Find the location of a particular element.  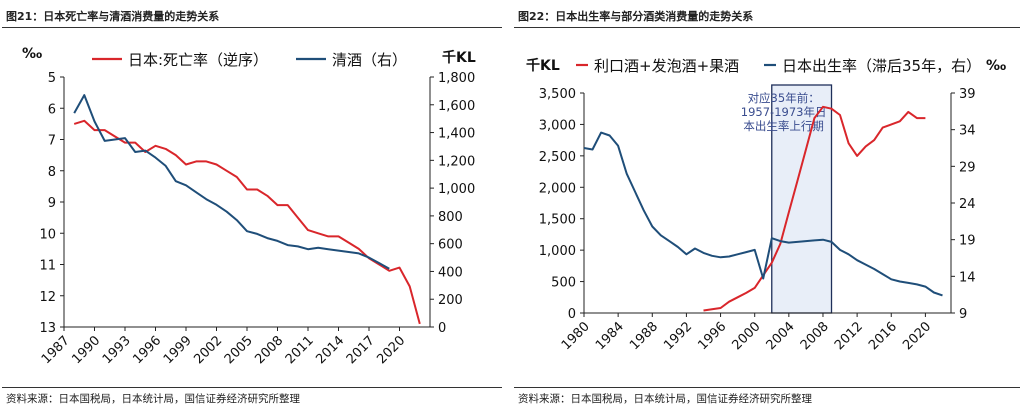

annotation-text: 对应35年前： is located at coordinates (784, 98).